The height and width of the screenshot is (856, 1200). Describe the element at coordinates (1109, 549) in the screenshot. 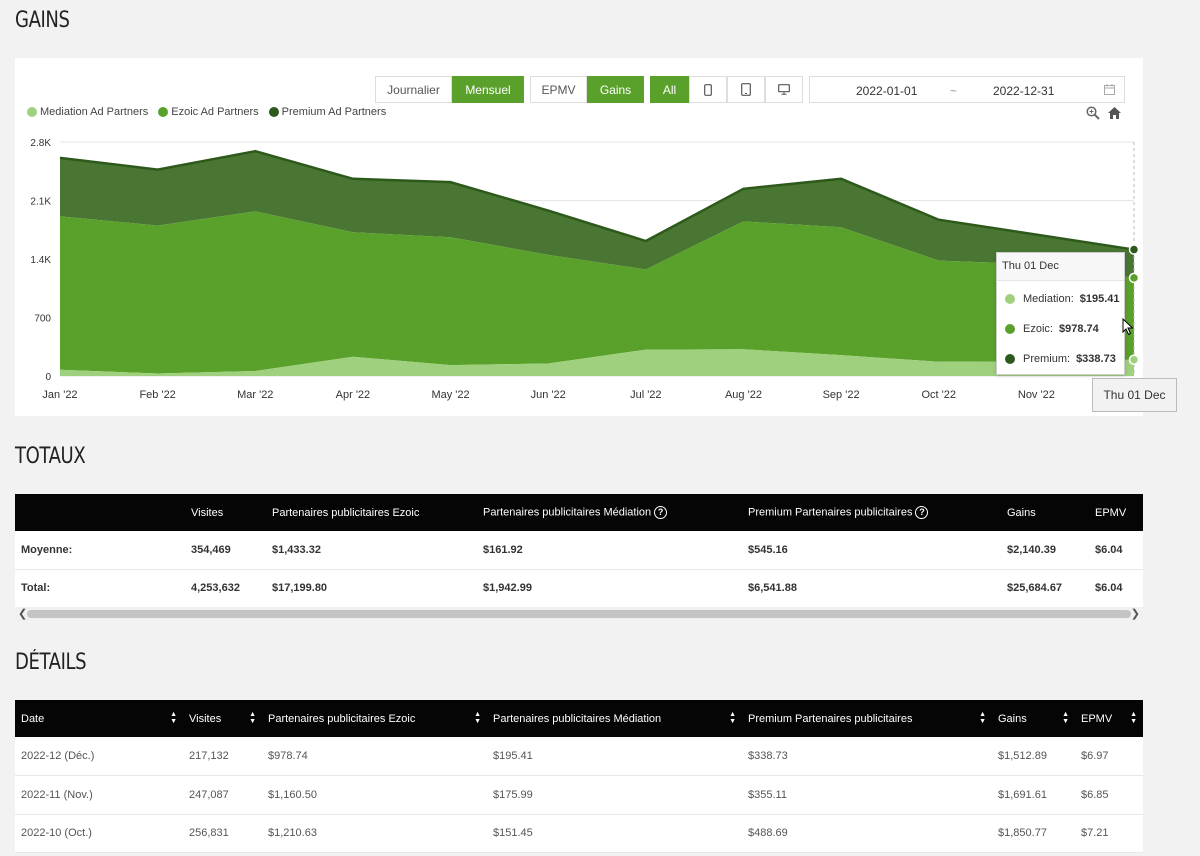

I see `cell-epmv: $6.04` at that location.